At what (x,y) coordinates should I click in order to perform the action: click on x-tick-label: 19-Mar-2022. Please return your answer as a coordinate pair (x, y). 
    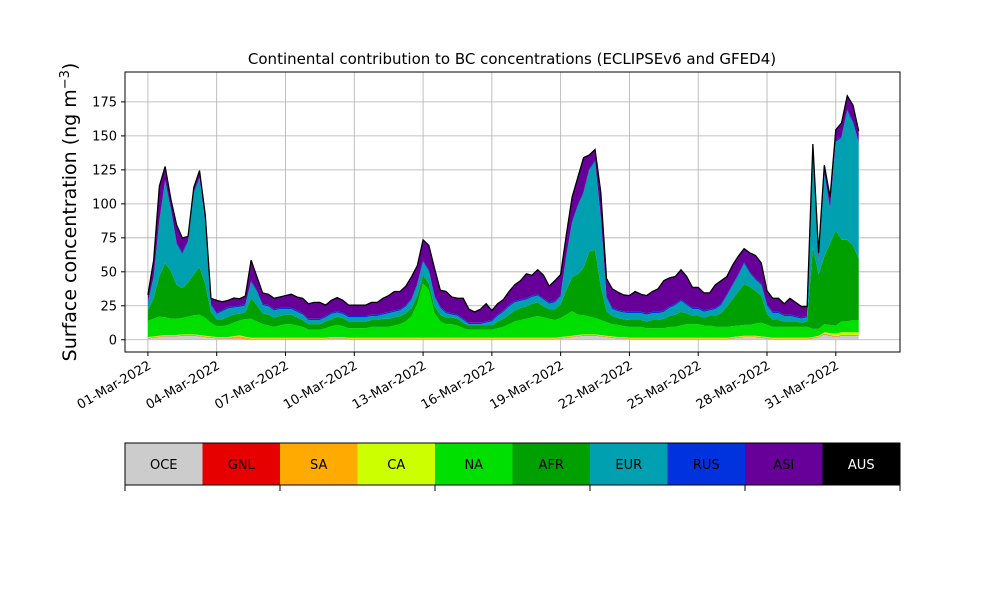
    Looking at the image, I should click on (527, 385).